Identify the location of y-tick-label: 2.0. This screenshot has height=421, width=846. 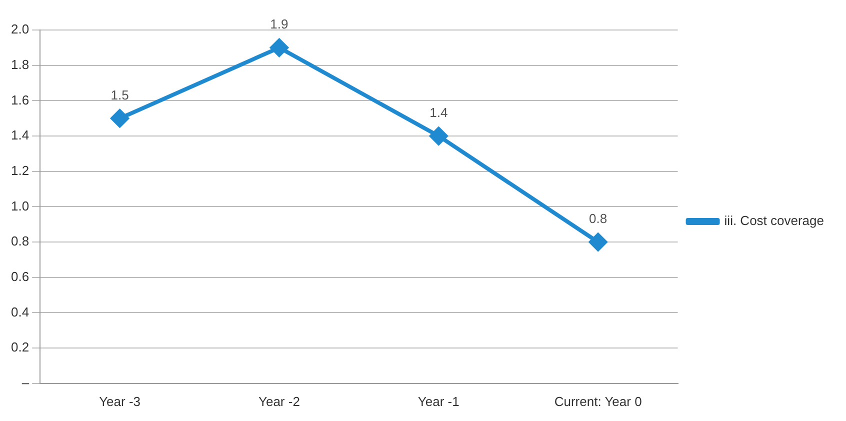
(20, 29).